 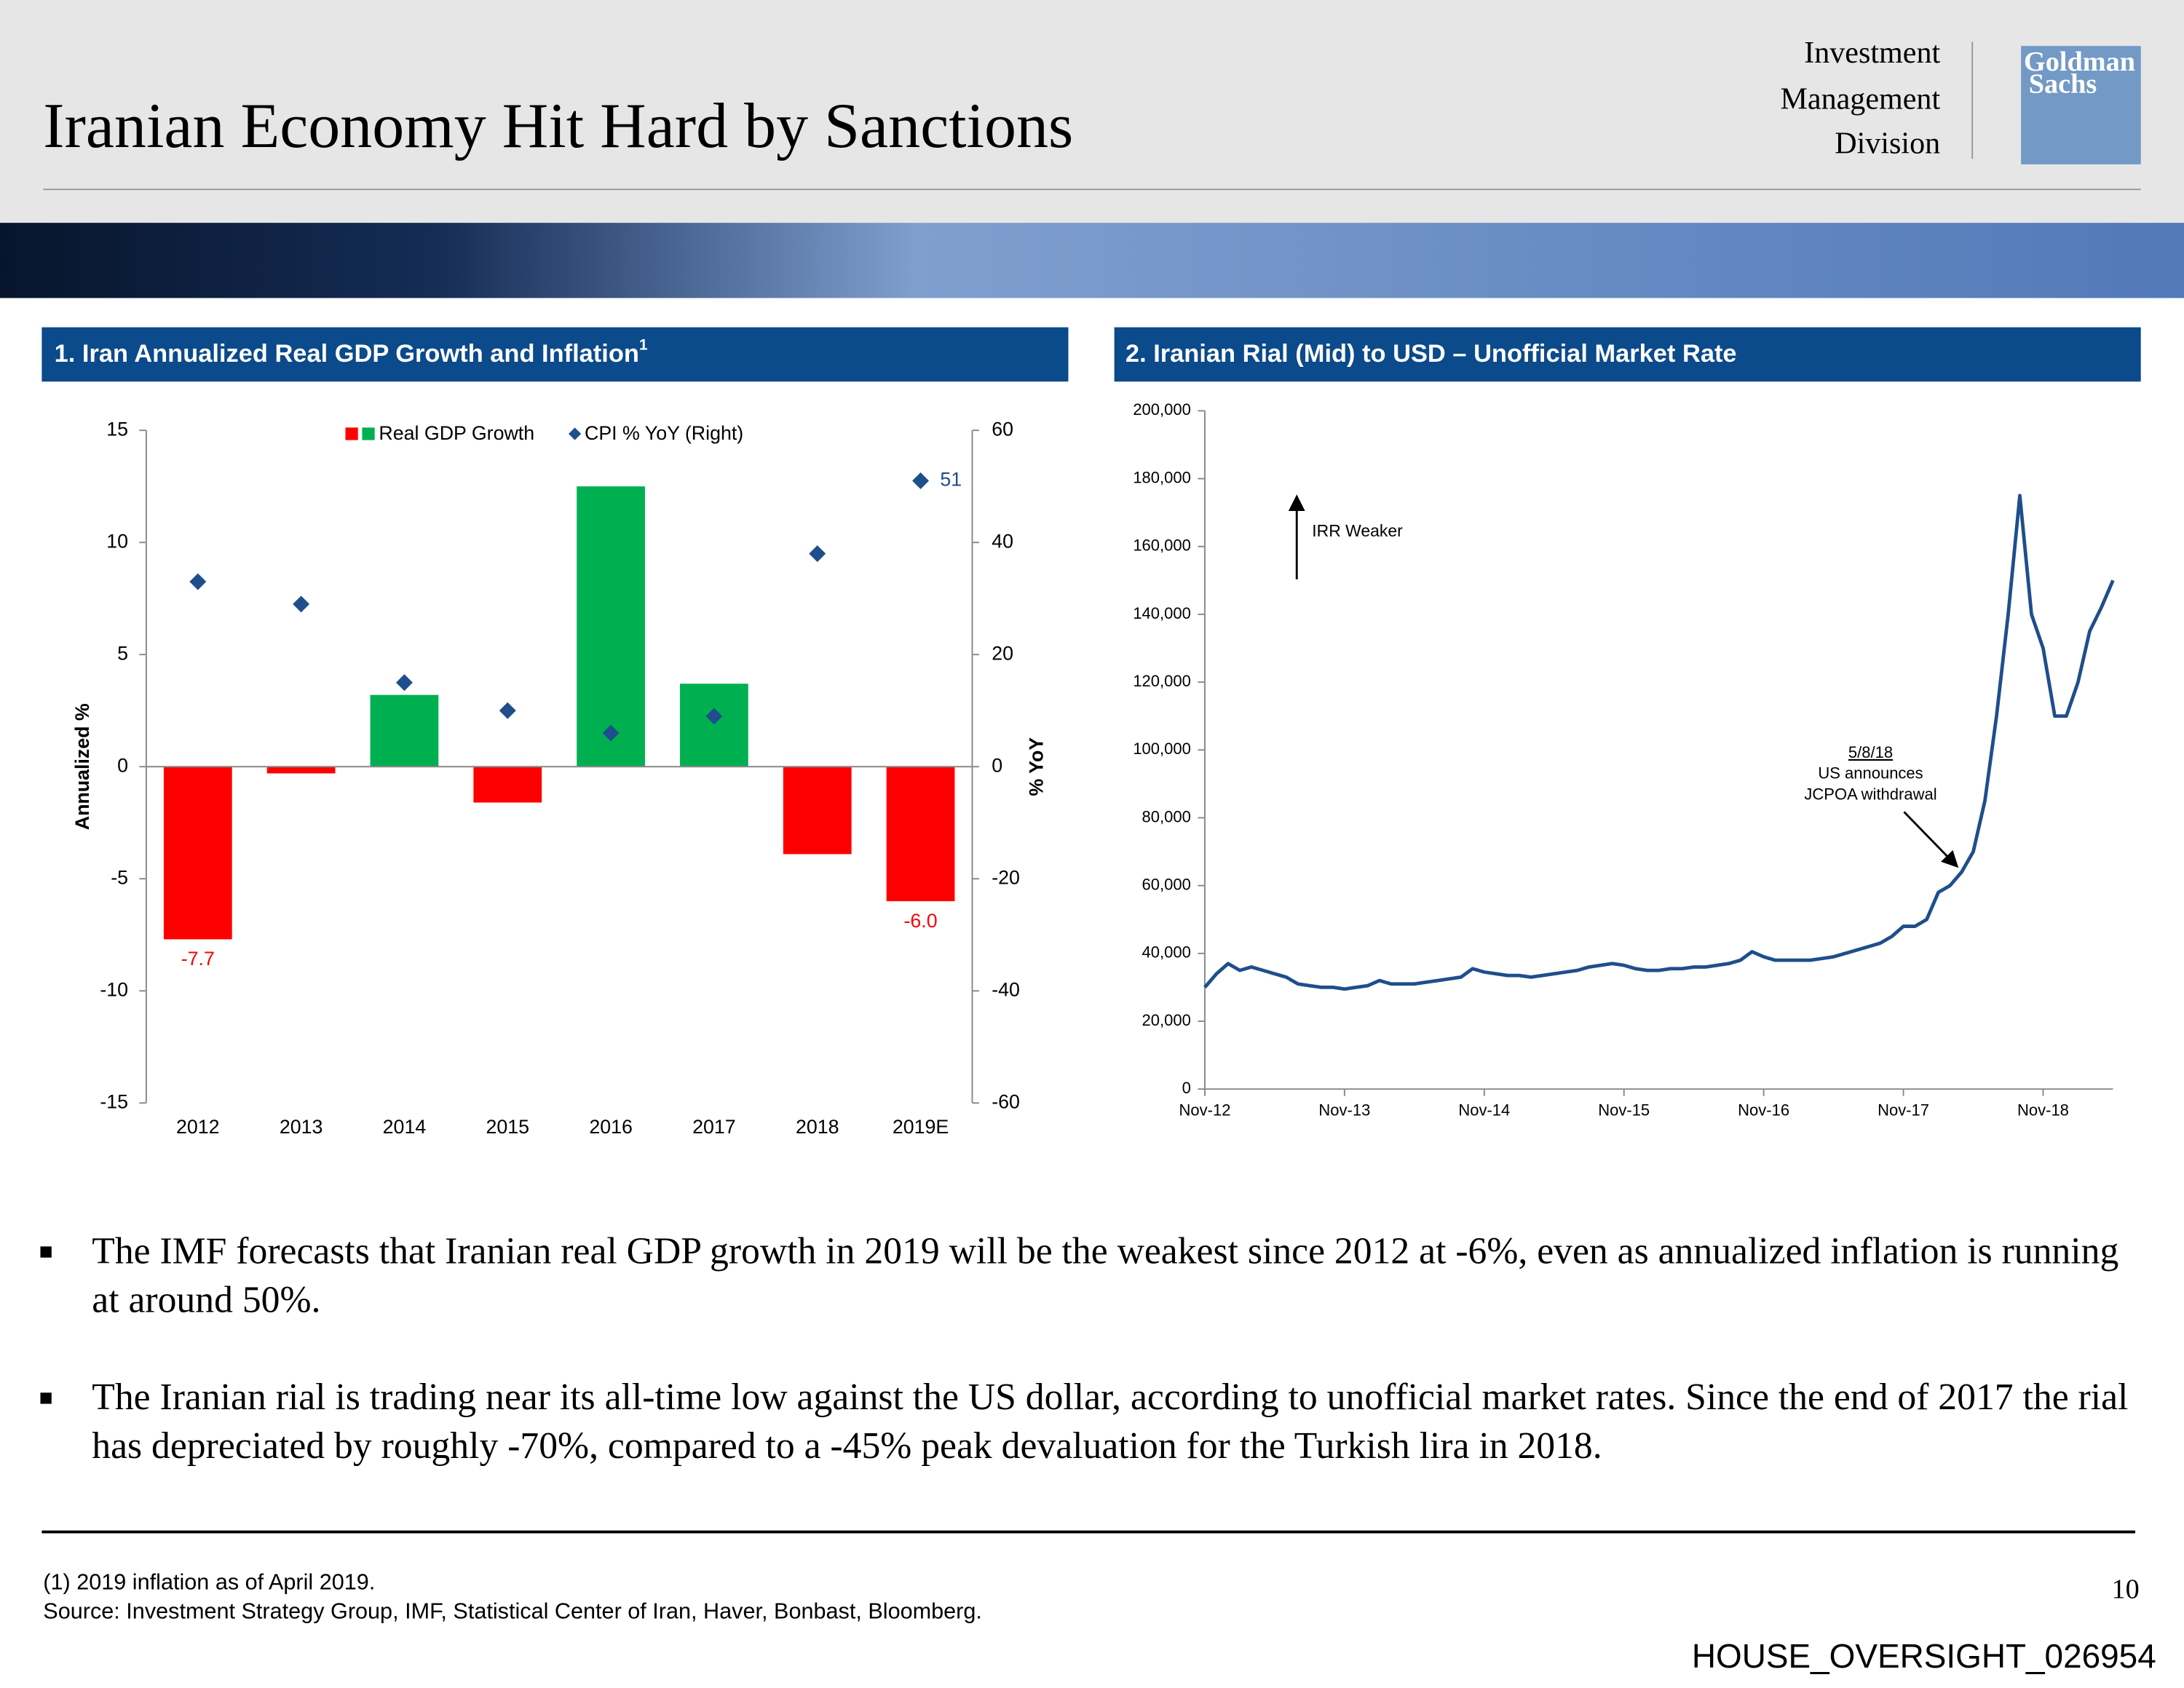 I want to click on y2-tick-label: -20, so click(x=1006, y=877).